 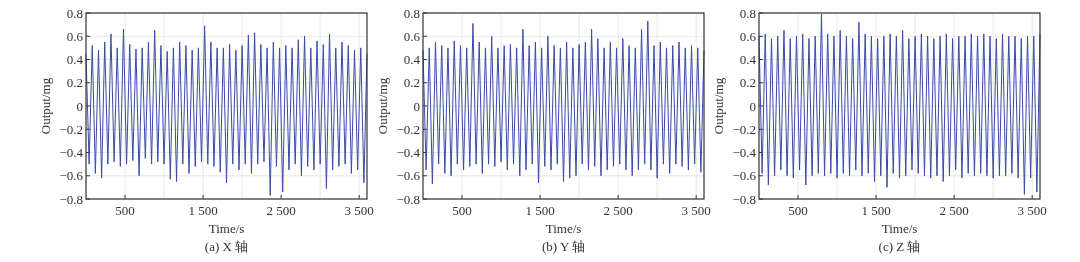 I want to click on text: (b) Y 轴, so click(x=563, y=246).